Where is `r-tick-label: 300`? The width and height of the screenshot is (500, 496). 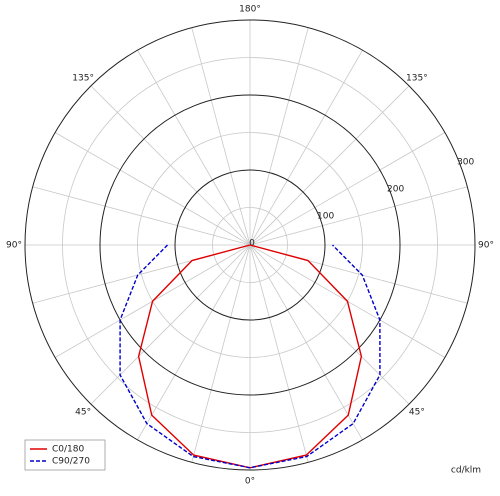 r-tick-label: 300 is located at coordinates (465, 163).